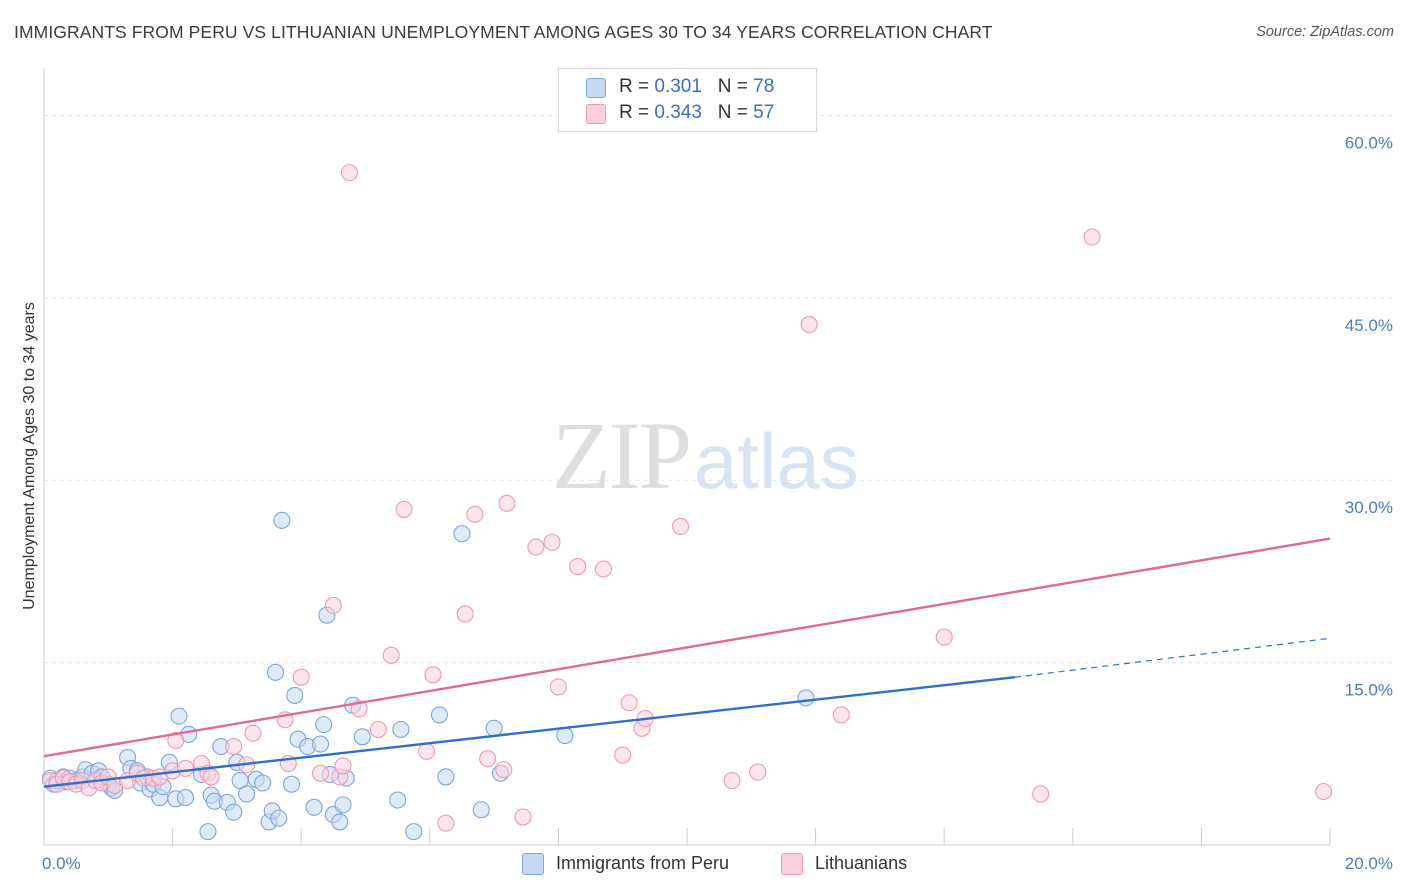 This screenshot has width=1406, height=892. I want to click on lithuanians-n-value: 57, so click(764, 112).